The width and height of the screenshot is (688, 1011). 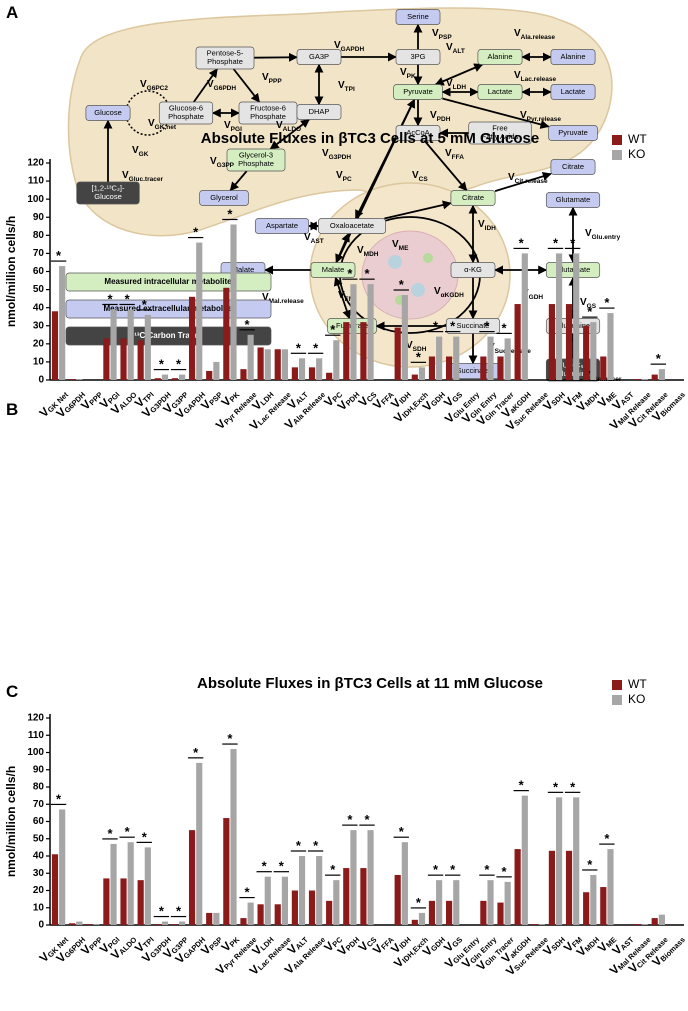 What do you see at coordinates (592, 306) in the screenshot?
I see `flux-subscript: GS` at bounding box center [592, 306].